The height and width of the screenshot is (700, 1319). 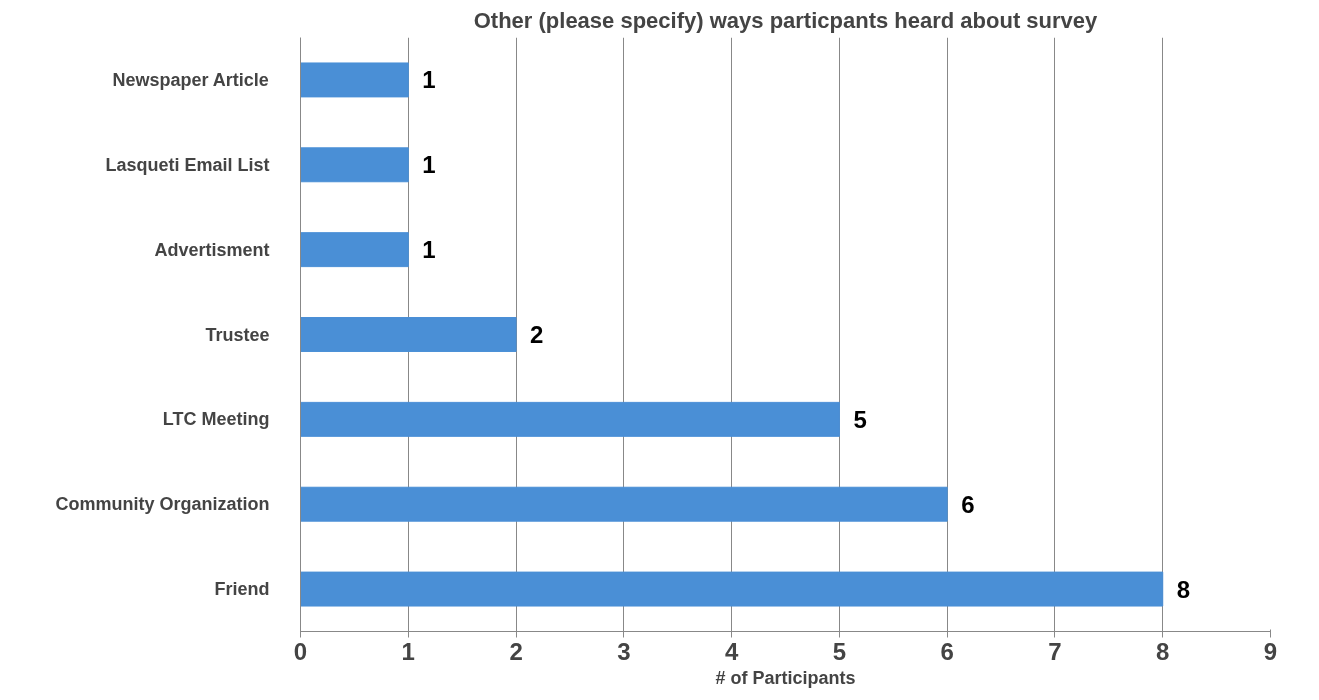 I want to click on x-tick-label: 1, so click(x=408, y=651).